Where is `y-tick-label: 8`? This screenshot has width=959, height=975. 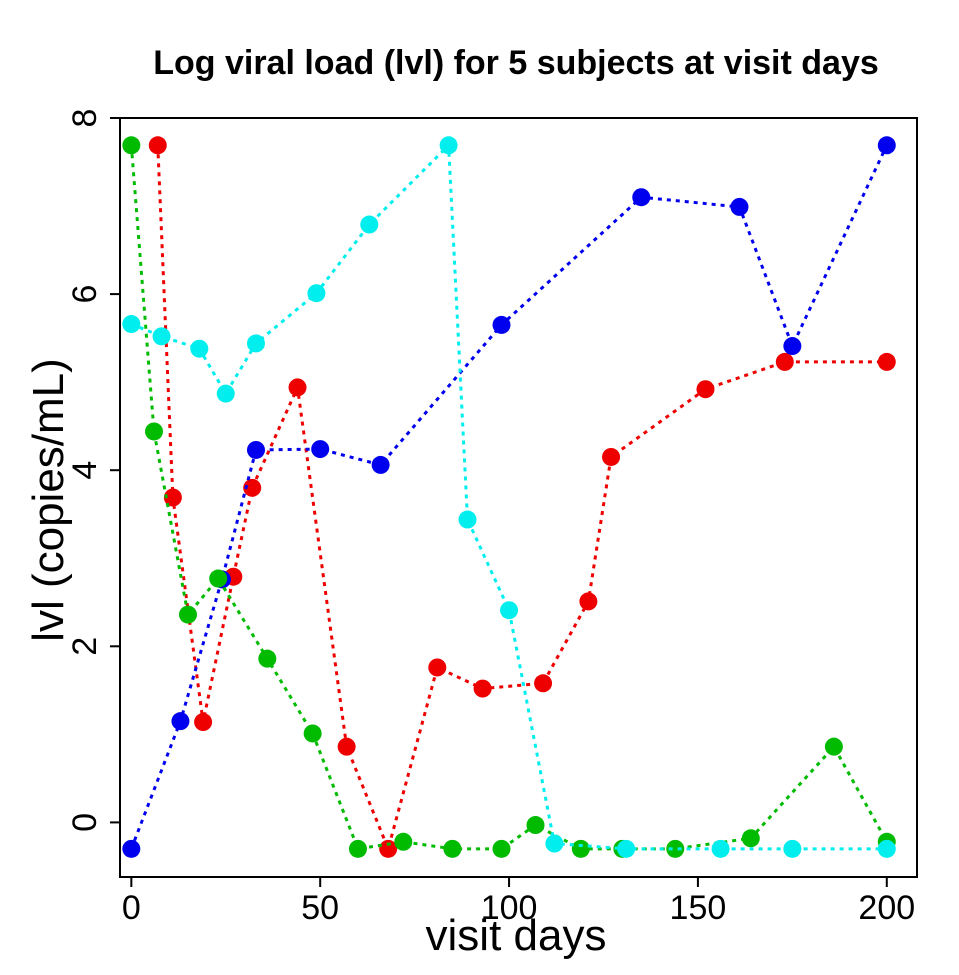 y-tick-label: 8 is located at coordinates (85, 118).